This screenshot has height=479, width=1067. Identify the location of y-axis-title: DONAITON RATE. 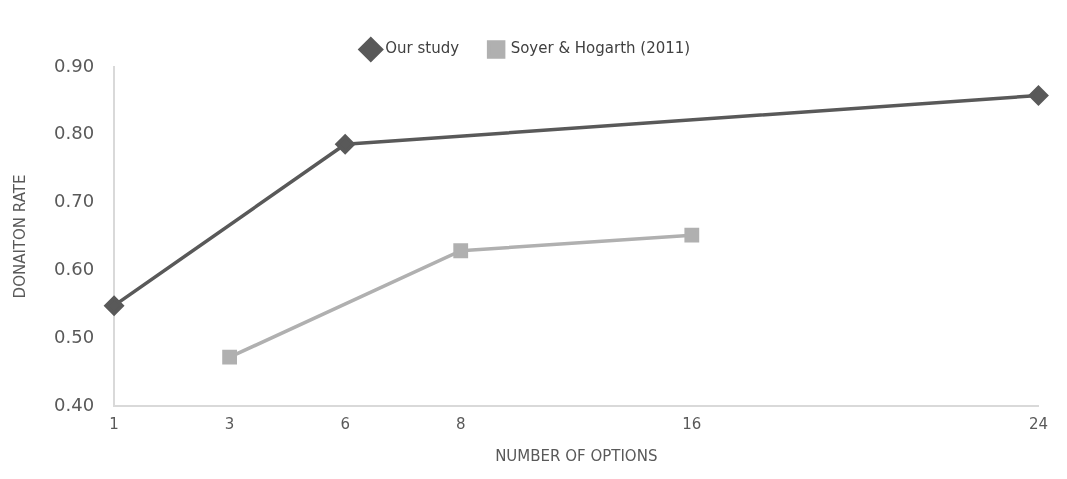
(19, 236).